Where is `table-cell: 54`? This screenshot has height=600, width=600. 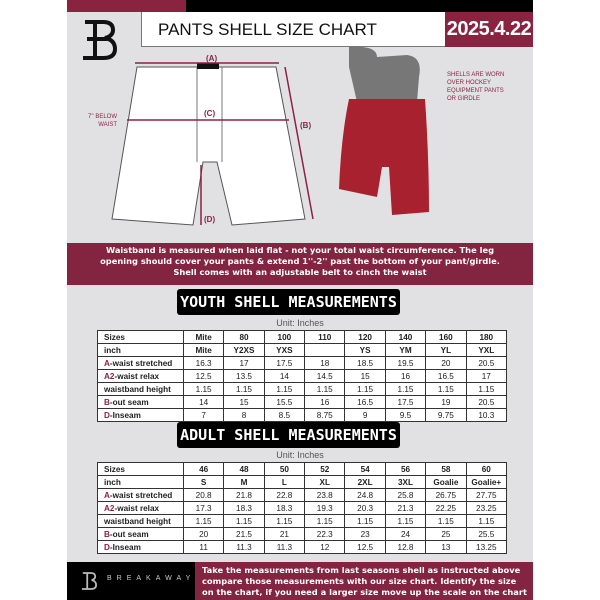 table-cell: 54 is located at coordinates (365, 469).